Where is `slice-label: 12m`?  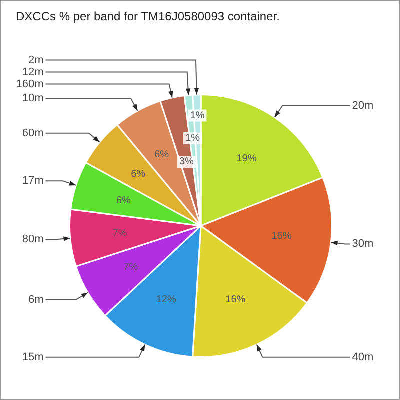
slice-label: 12m is located at coordinates (33, 72).